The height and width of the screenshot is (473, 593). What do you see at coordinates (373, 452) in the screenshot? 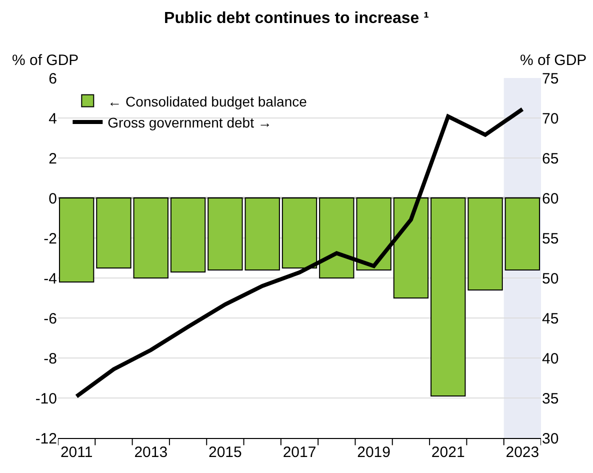
I see `x-tick-label: 2019` at bounding box center [373, 452].